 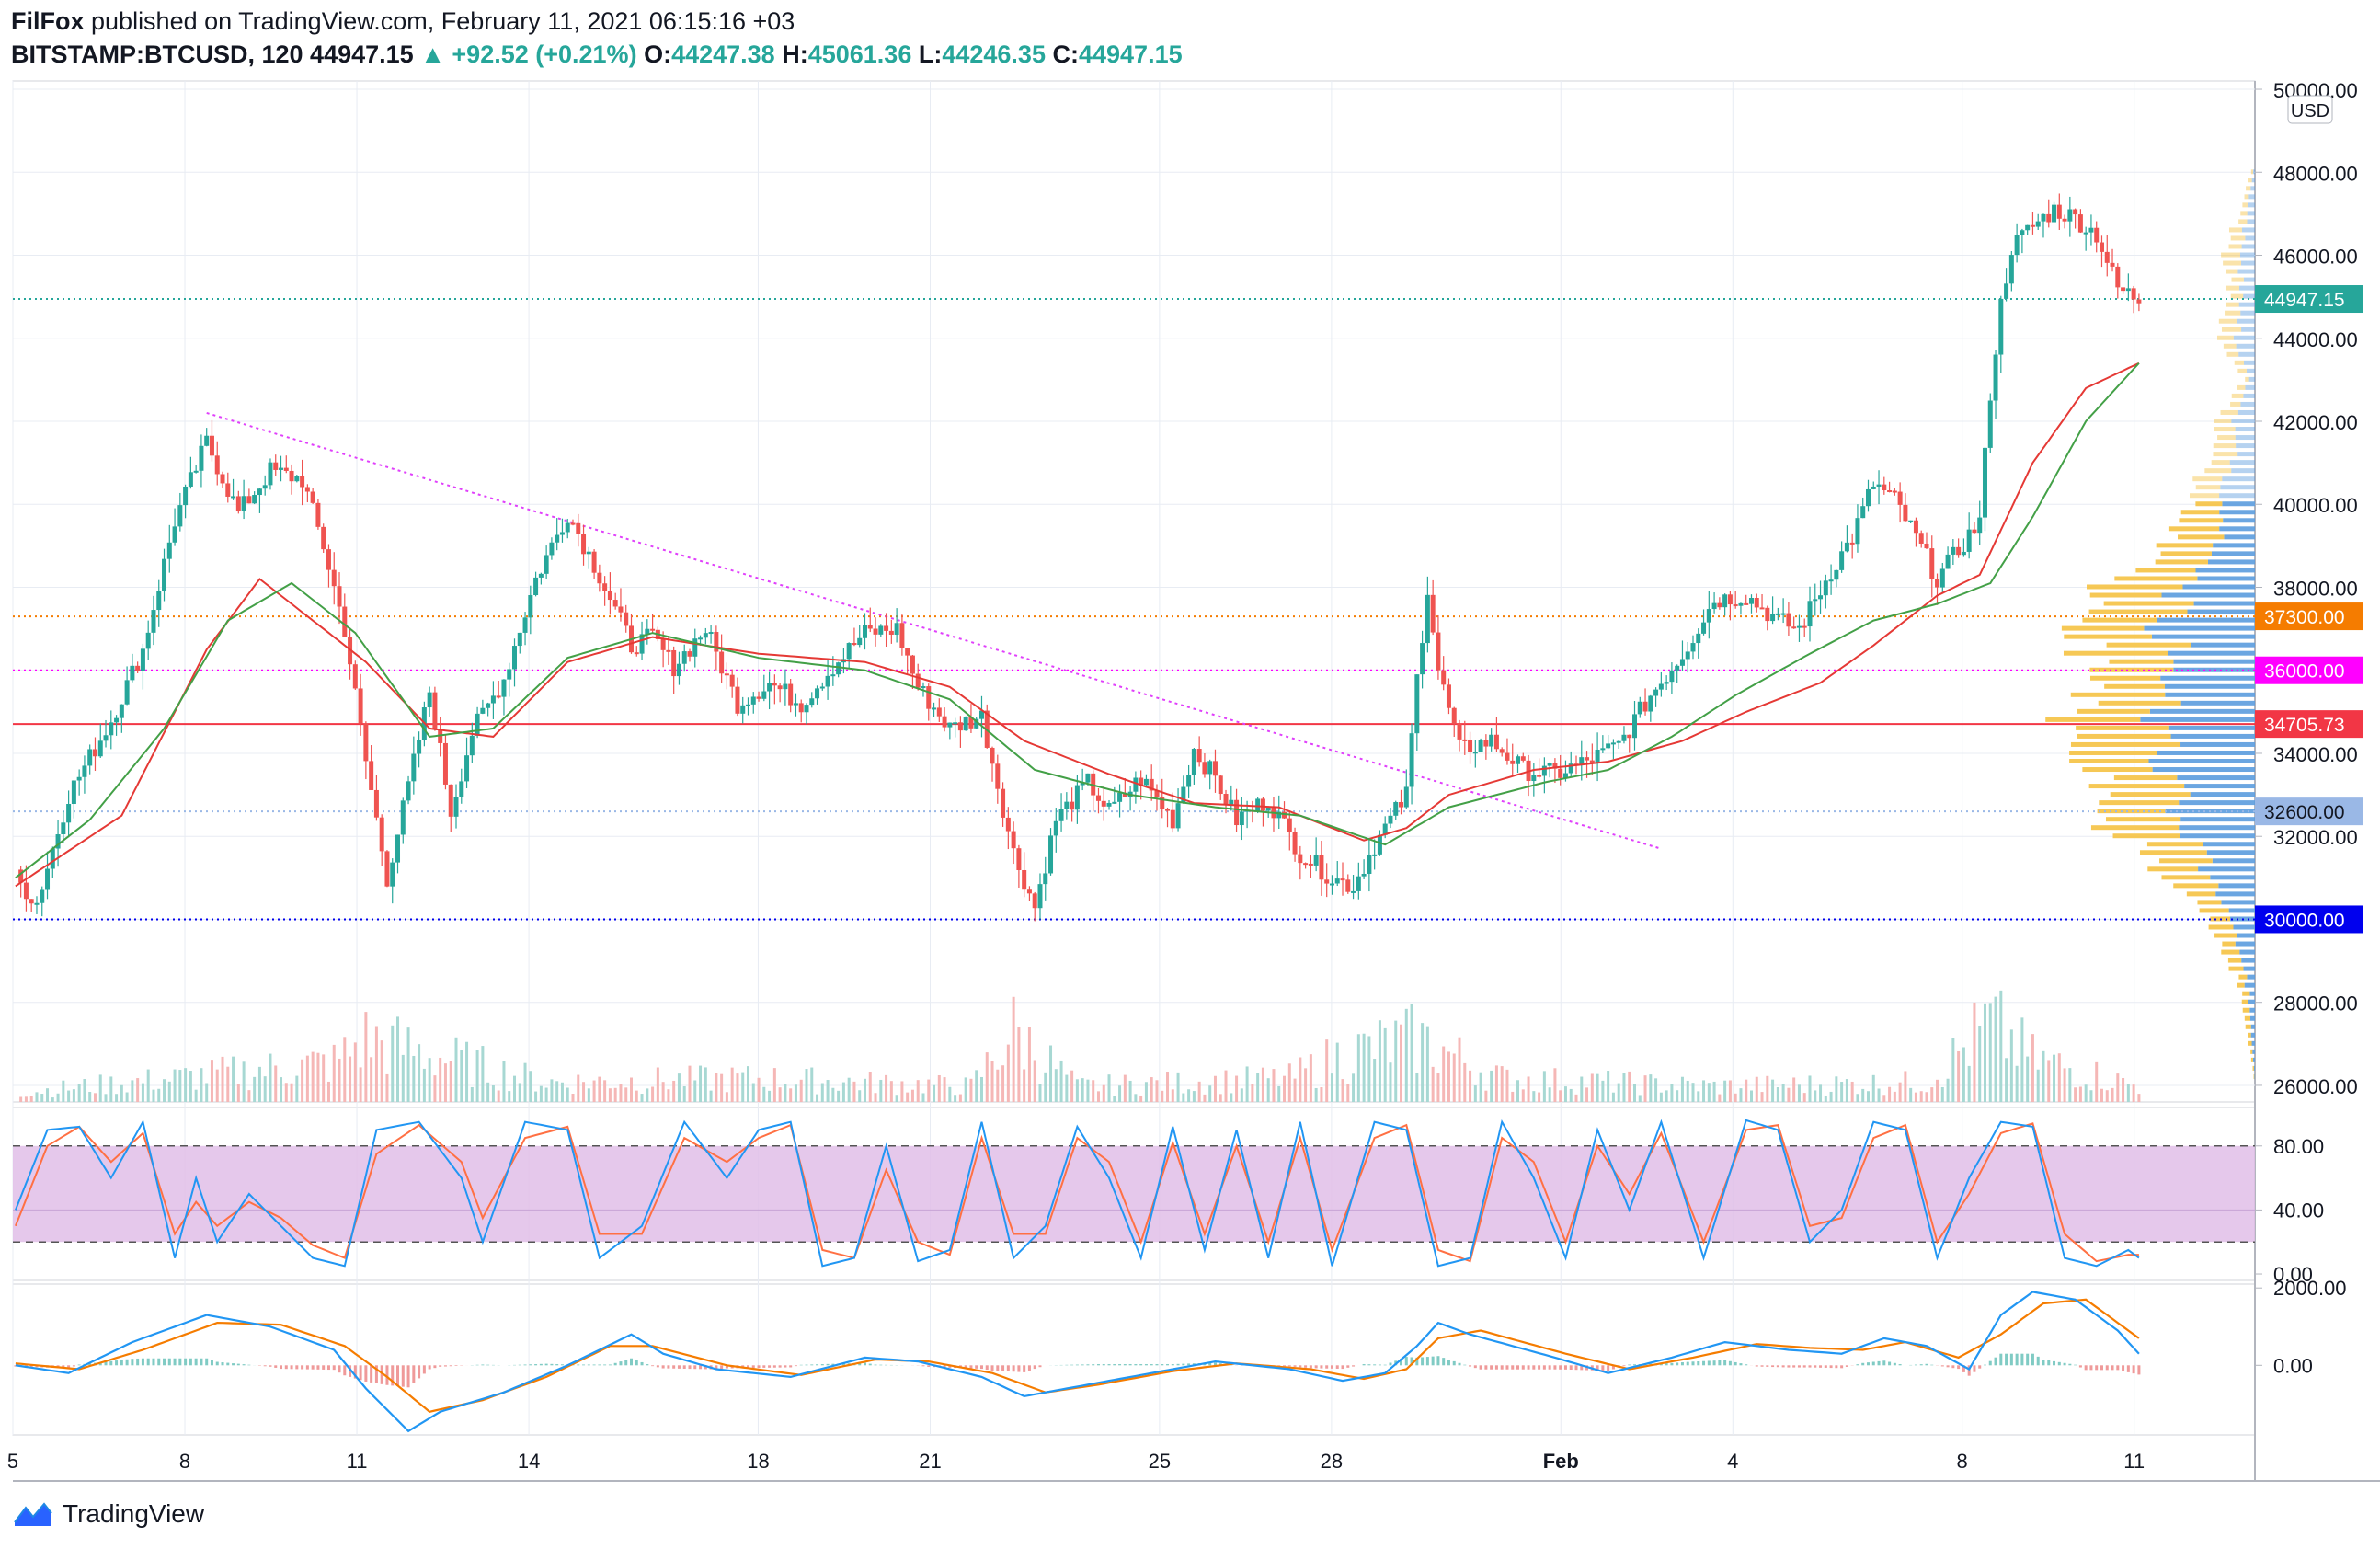 I want to click on author-name: FilFox, so click(x=48, y=21).